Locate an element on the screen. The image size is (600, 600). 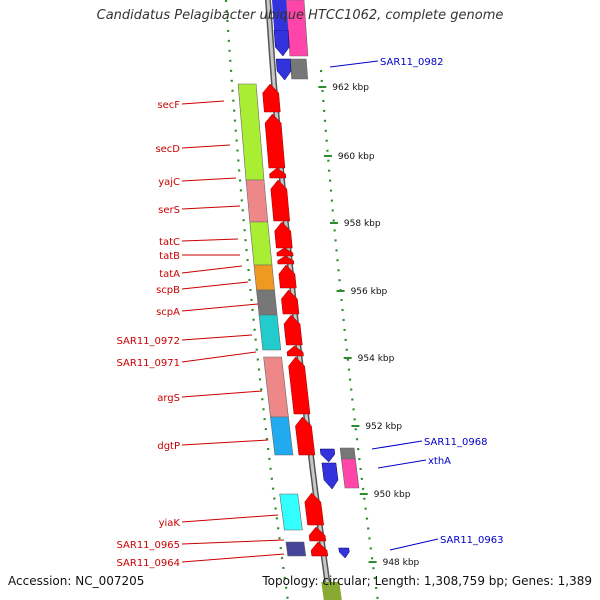
kbp-tick-label: 948 kbp is located at coordinates (401, 563).